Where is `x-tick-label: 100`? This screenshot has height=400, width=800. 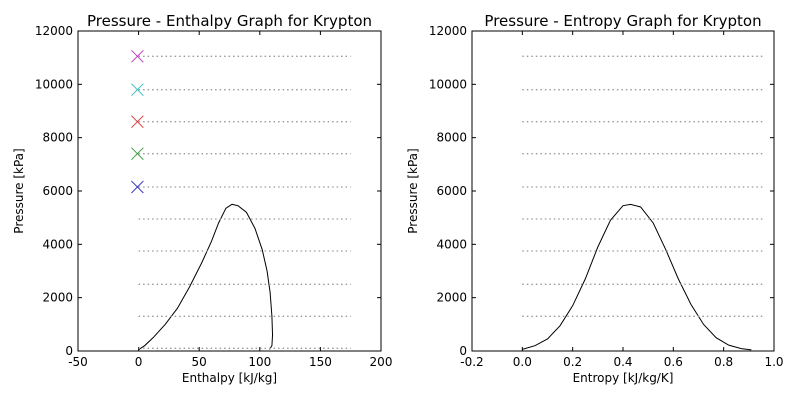 x-tick-label: 100 is located at coordinates (259, 362).